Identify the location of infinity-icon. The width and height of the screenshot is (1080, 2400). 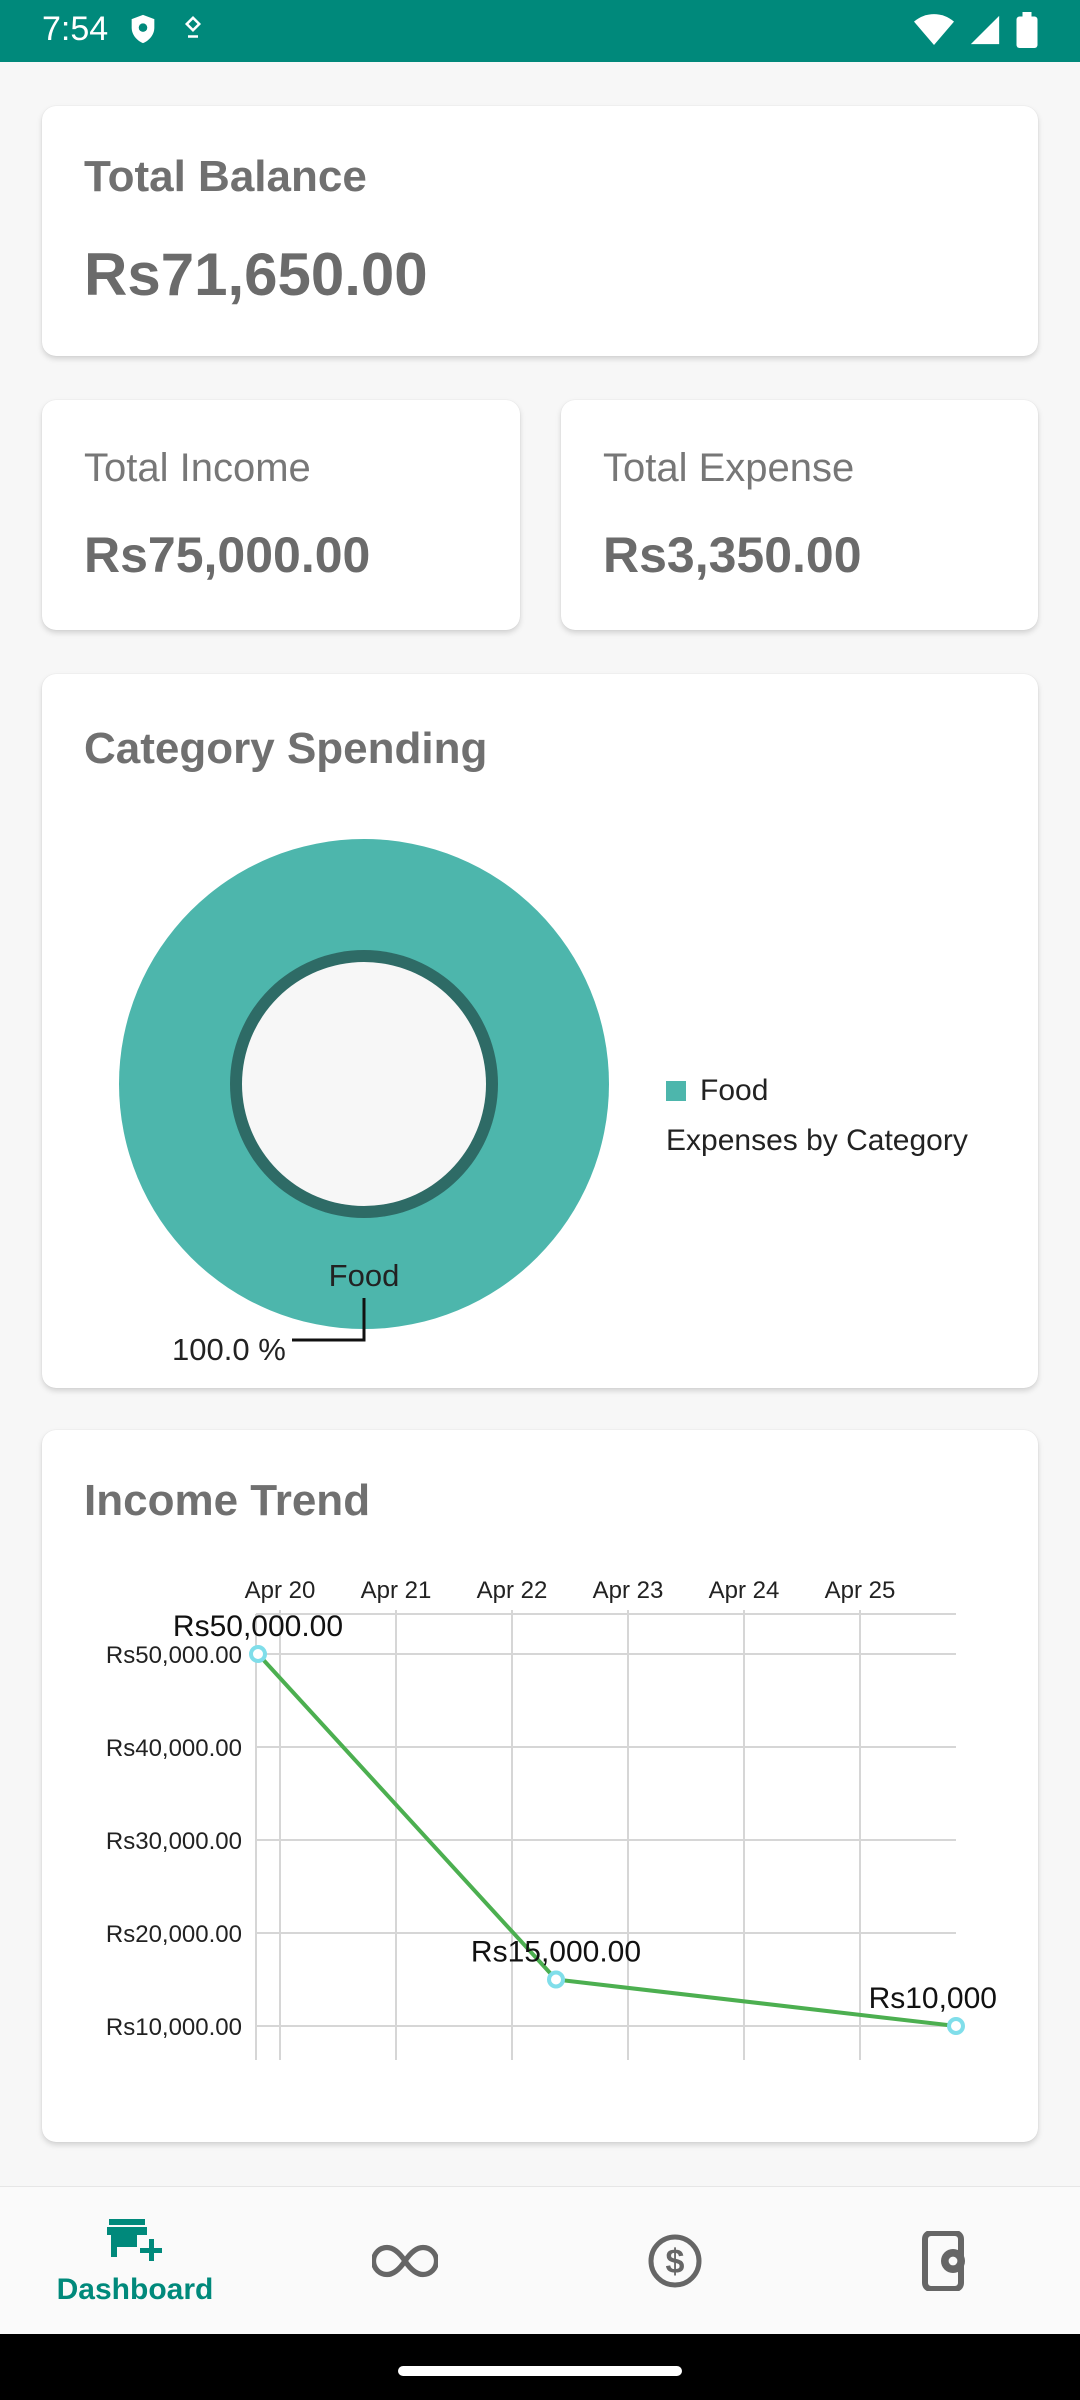
(405, 2261).